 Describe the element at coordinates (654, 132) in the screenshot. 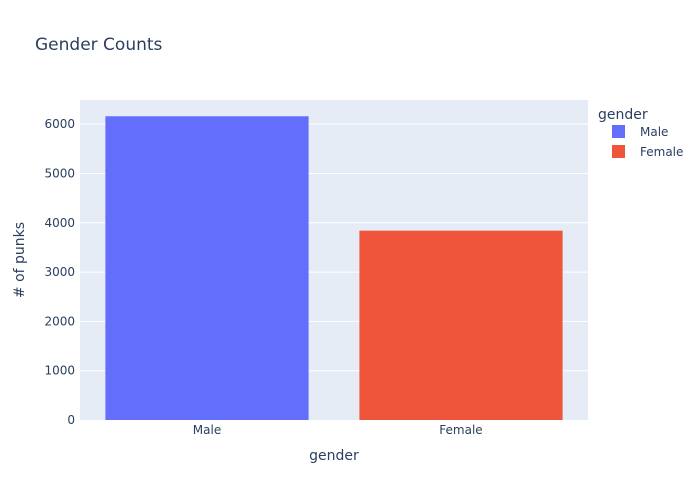

I see `legend-label-male: Male` at that location.